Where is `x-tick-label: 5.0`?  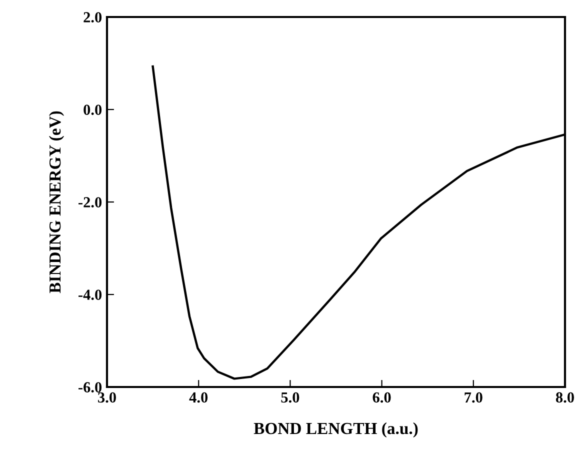 x-tick-label: 5.0 is located at coordinates (290, 397).